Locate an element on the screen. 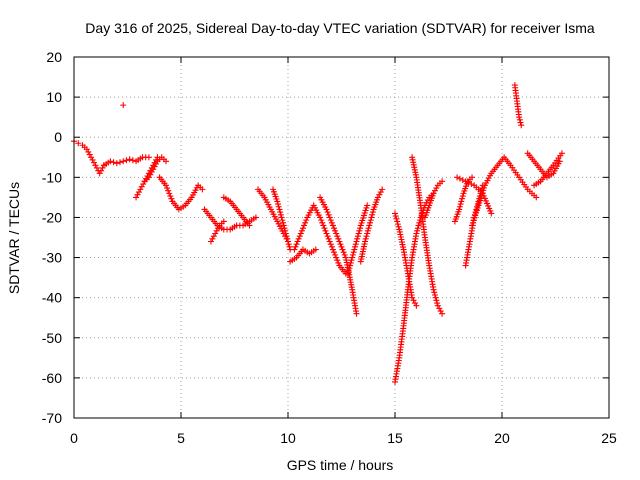 The image size is (640, 480). x-tick-label: 15 is located at coordinates (395, 438).